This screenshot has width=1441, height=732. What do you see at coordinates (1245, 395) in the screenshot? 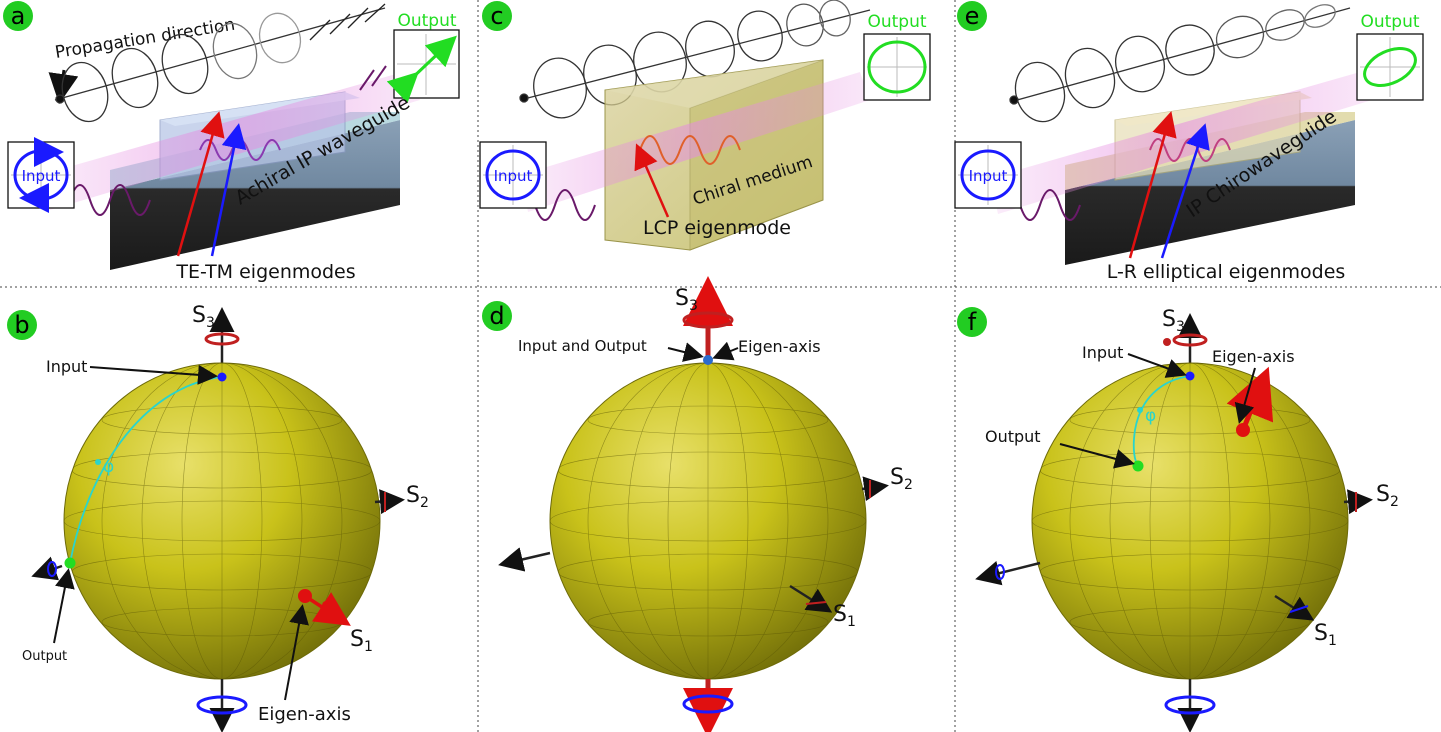
I see `eigen-pointer-f` at bounding box center [1245, 395].